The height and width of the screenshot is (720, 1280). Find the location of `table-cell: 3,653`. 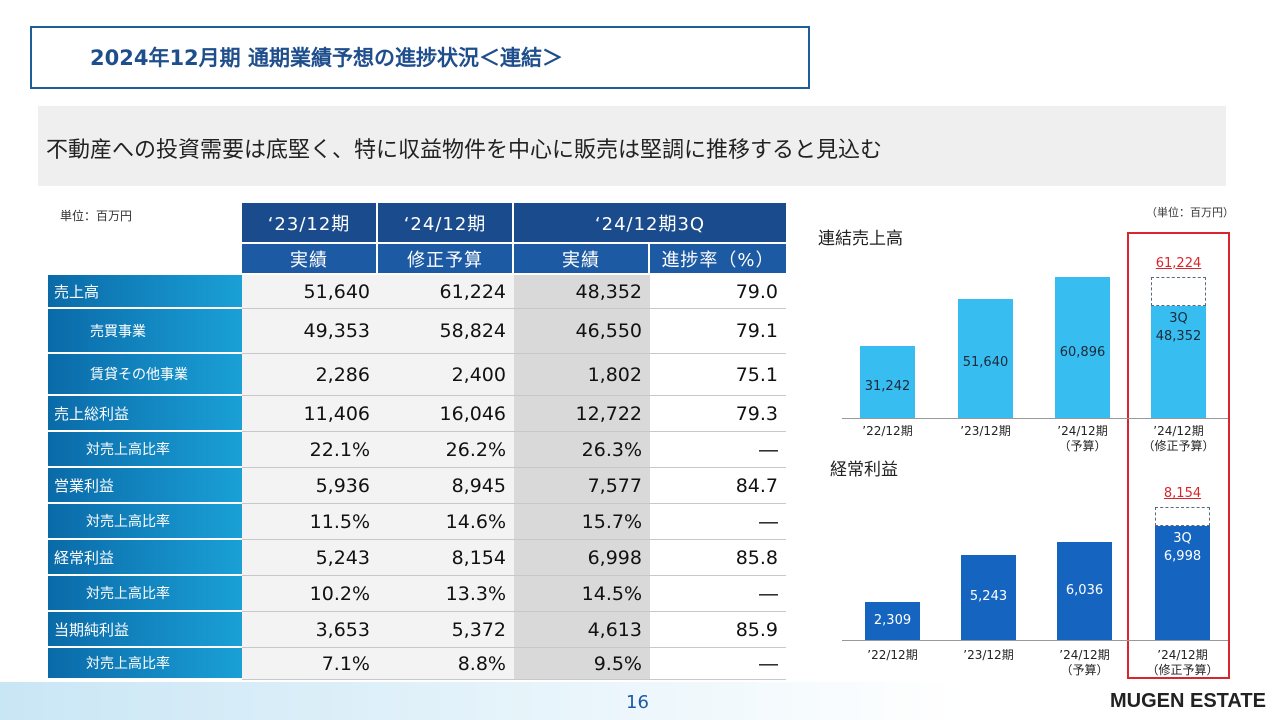

table-cell: 3,653 is located at coordinates (310, 630).